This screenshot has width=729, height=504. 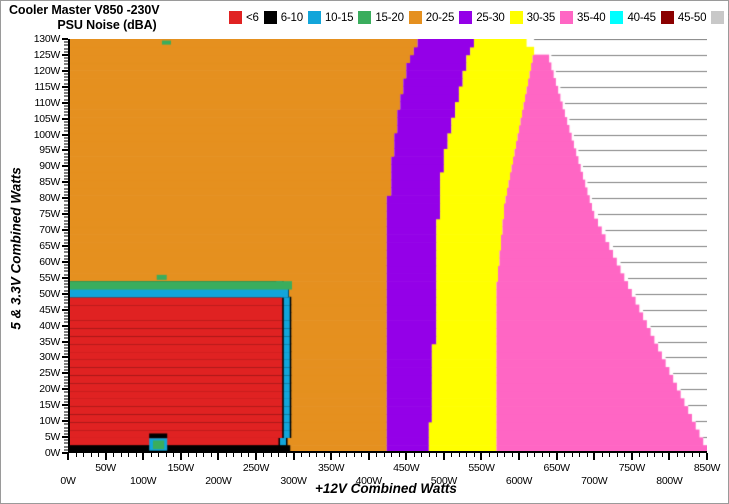 I want to click on legend-label: 25-30, so click(x=490, y=17).